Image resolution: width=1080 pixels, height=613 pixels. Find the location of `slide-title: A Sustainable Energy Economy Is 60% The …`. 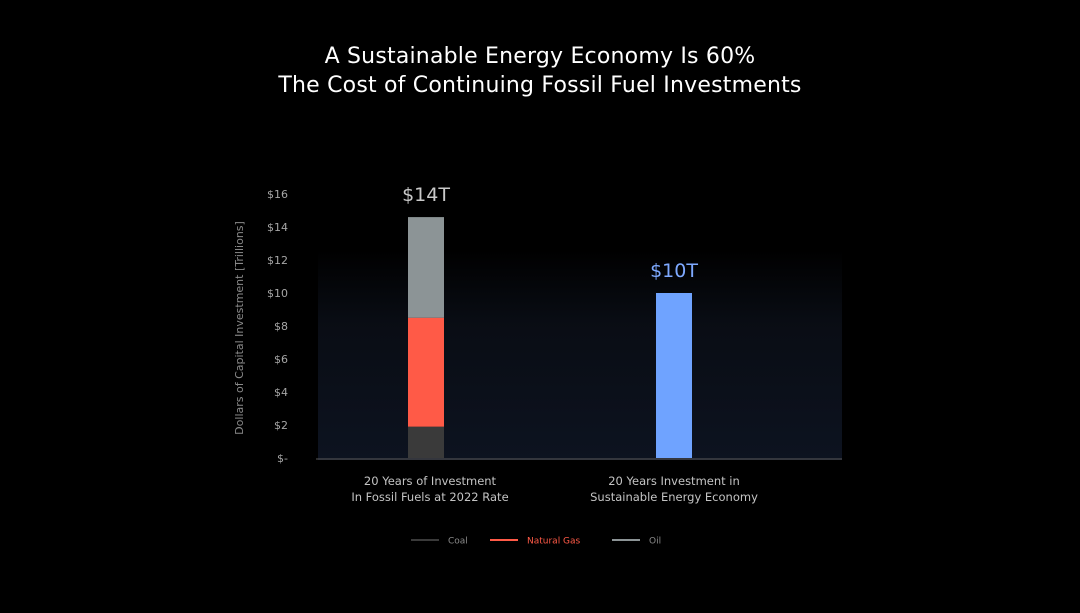

slide-title: A Sustainable Energy Economy Is 60% The … is located at coordinates (540, 71).